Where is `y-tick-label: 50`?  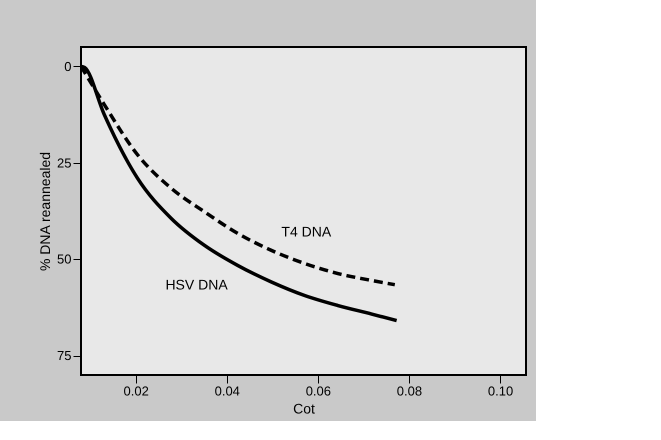 y-tick-label: 50 is located at coordinates (64, 259).